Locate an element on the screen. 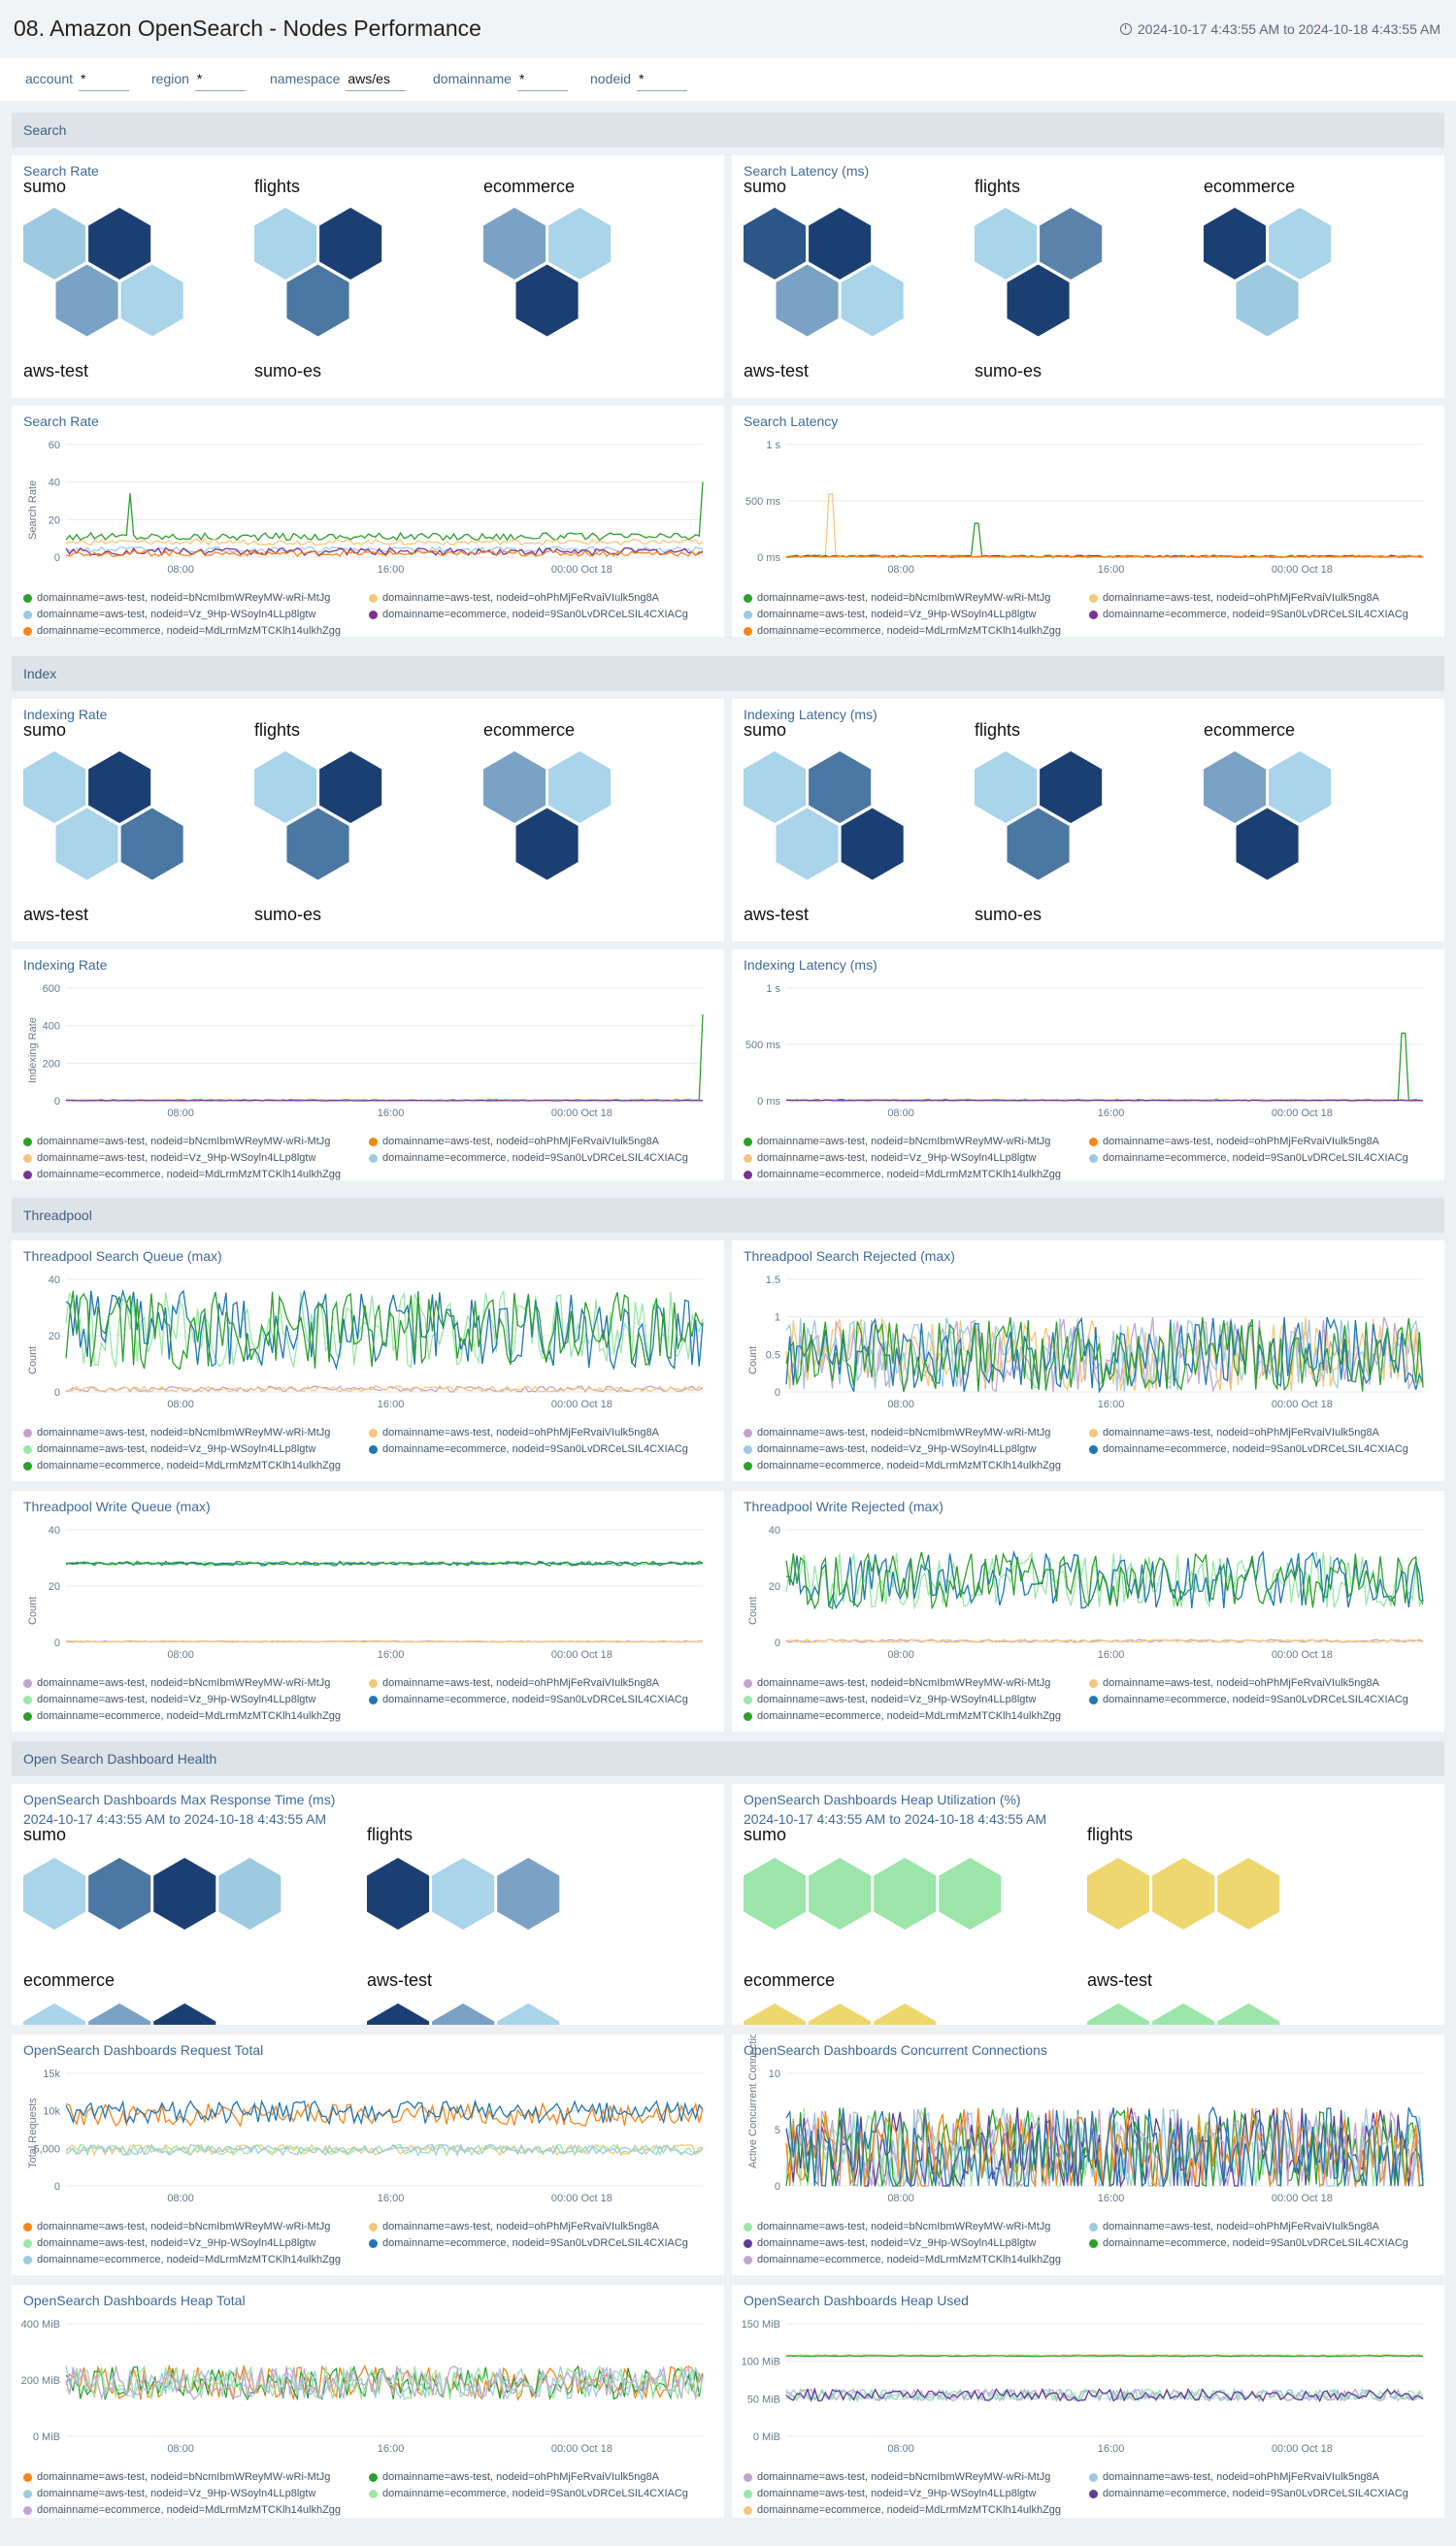 Image resolution: width=1456 pixels, height=2546 pixels. section-threadpool: Threadpool is located at coordinates (728, 1215).